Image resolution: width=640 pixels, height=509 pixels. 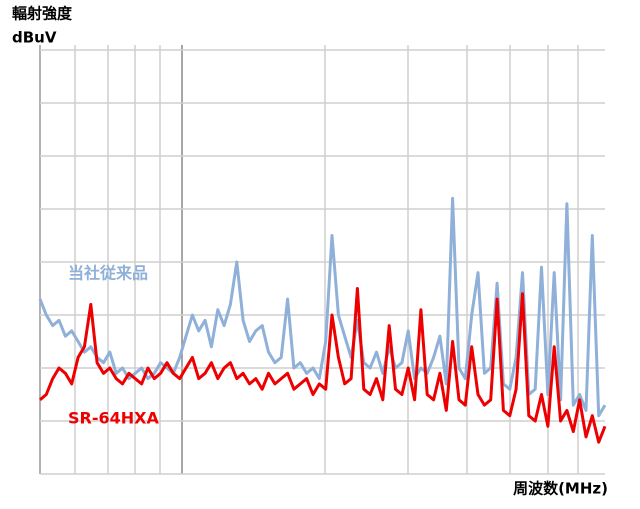 What do you see at coordinates (113, 418) in the screenshot?
I see `legend-label: SR-64HXA` at bounding box center [113, 418].